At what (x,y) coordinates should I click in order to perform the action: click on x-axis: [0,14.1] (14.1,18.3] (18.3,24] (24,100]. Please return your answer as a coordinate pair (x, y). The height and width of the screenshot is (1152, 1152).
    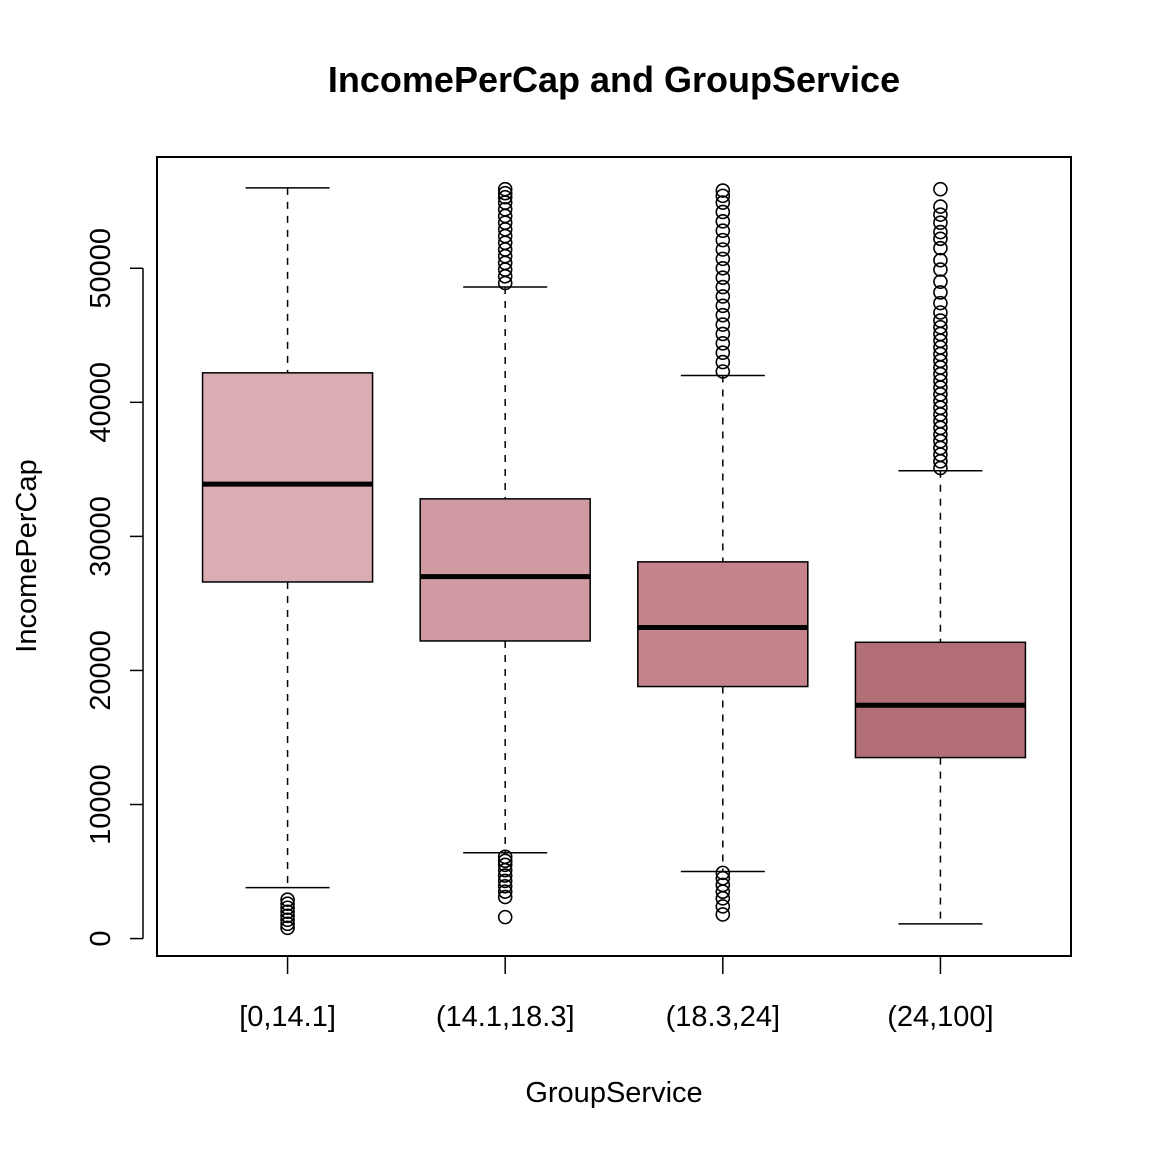
    Looking at the image, I should click on (616, 994).